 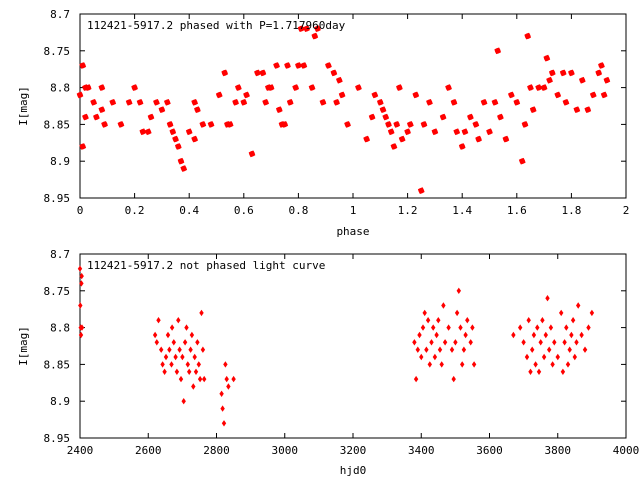 I want to click on y-axis-label: I[mag], so click(x=23, y=106).